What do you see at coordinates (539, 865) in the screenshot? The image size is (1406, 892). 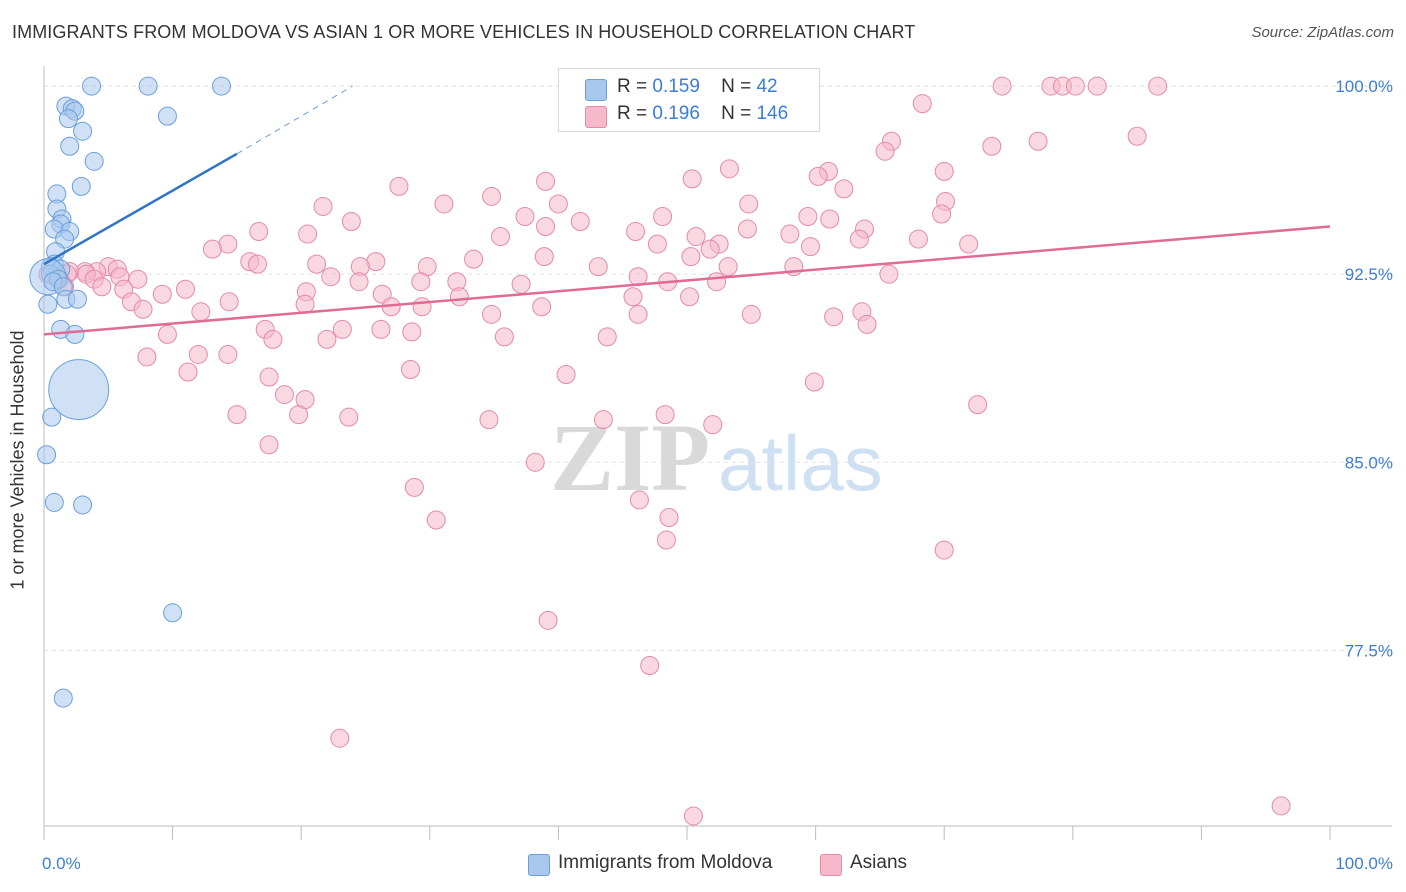 I see `bottom-legend-swatch-moldova` at bounding box center [539, 865].